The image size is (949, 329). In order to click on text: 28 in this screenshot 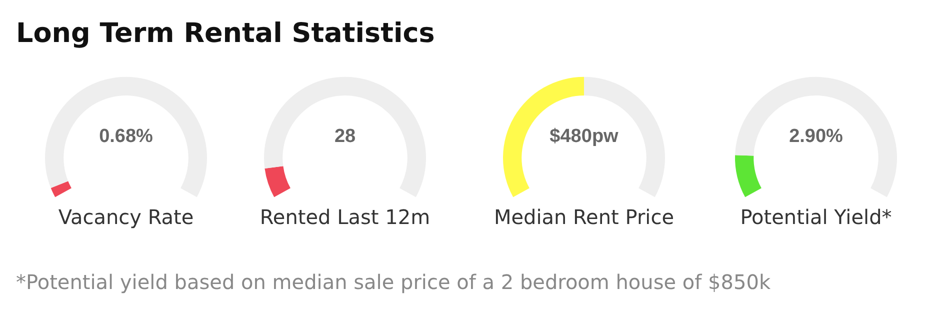, I will do `click(345, 137)`.